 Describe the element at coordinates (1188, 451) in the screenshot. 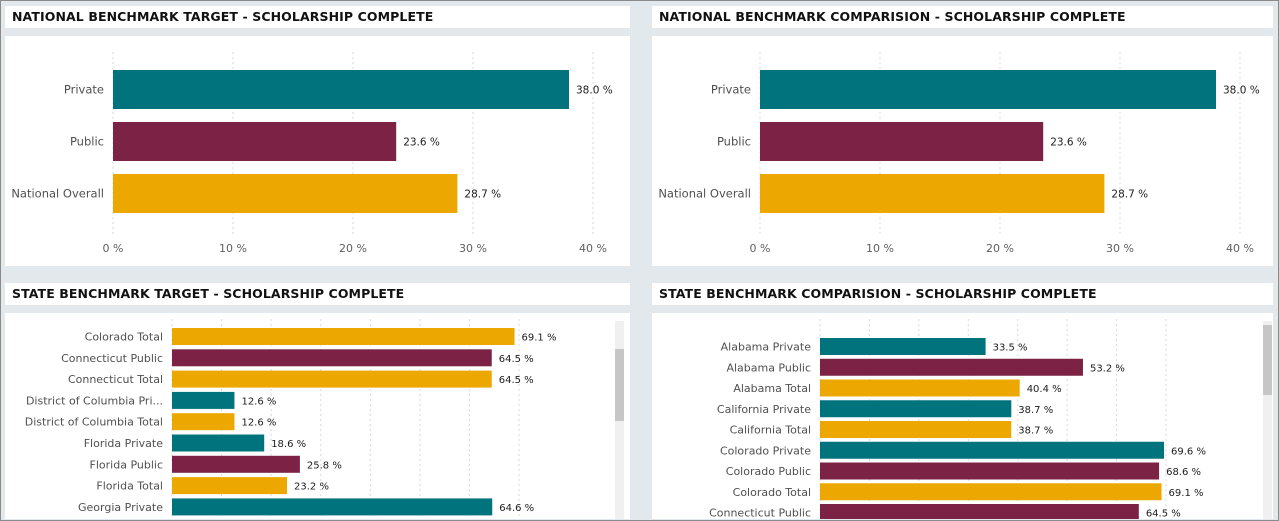

I see `data-label: 69.6 %` at that location.